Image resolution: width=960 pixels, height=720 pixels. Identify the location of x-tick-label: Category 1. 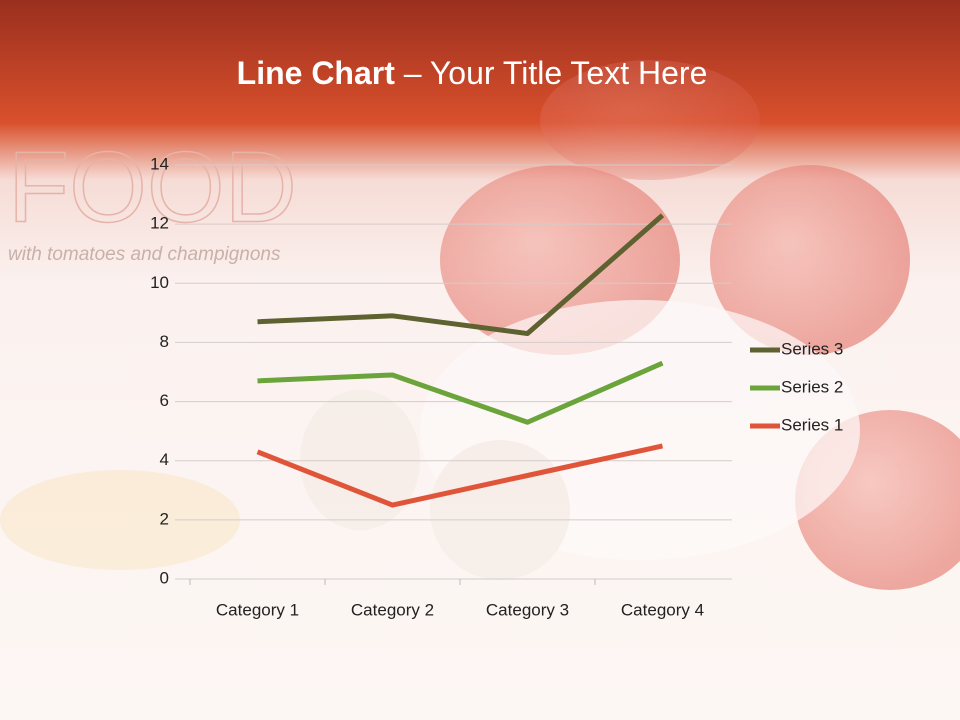
(257, 609).